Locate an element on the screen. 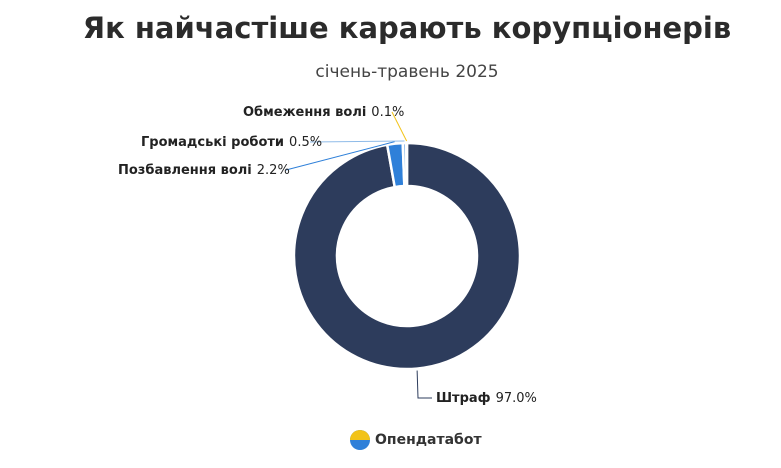 Image resolution: width=781 pixels, height=468 pixels. value-label: 97.0% is located at coordinates (516, 398).